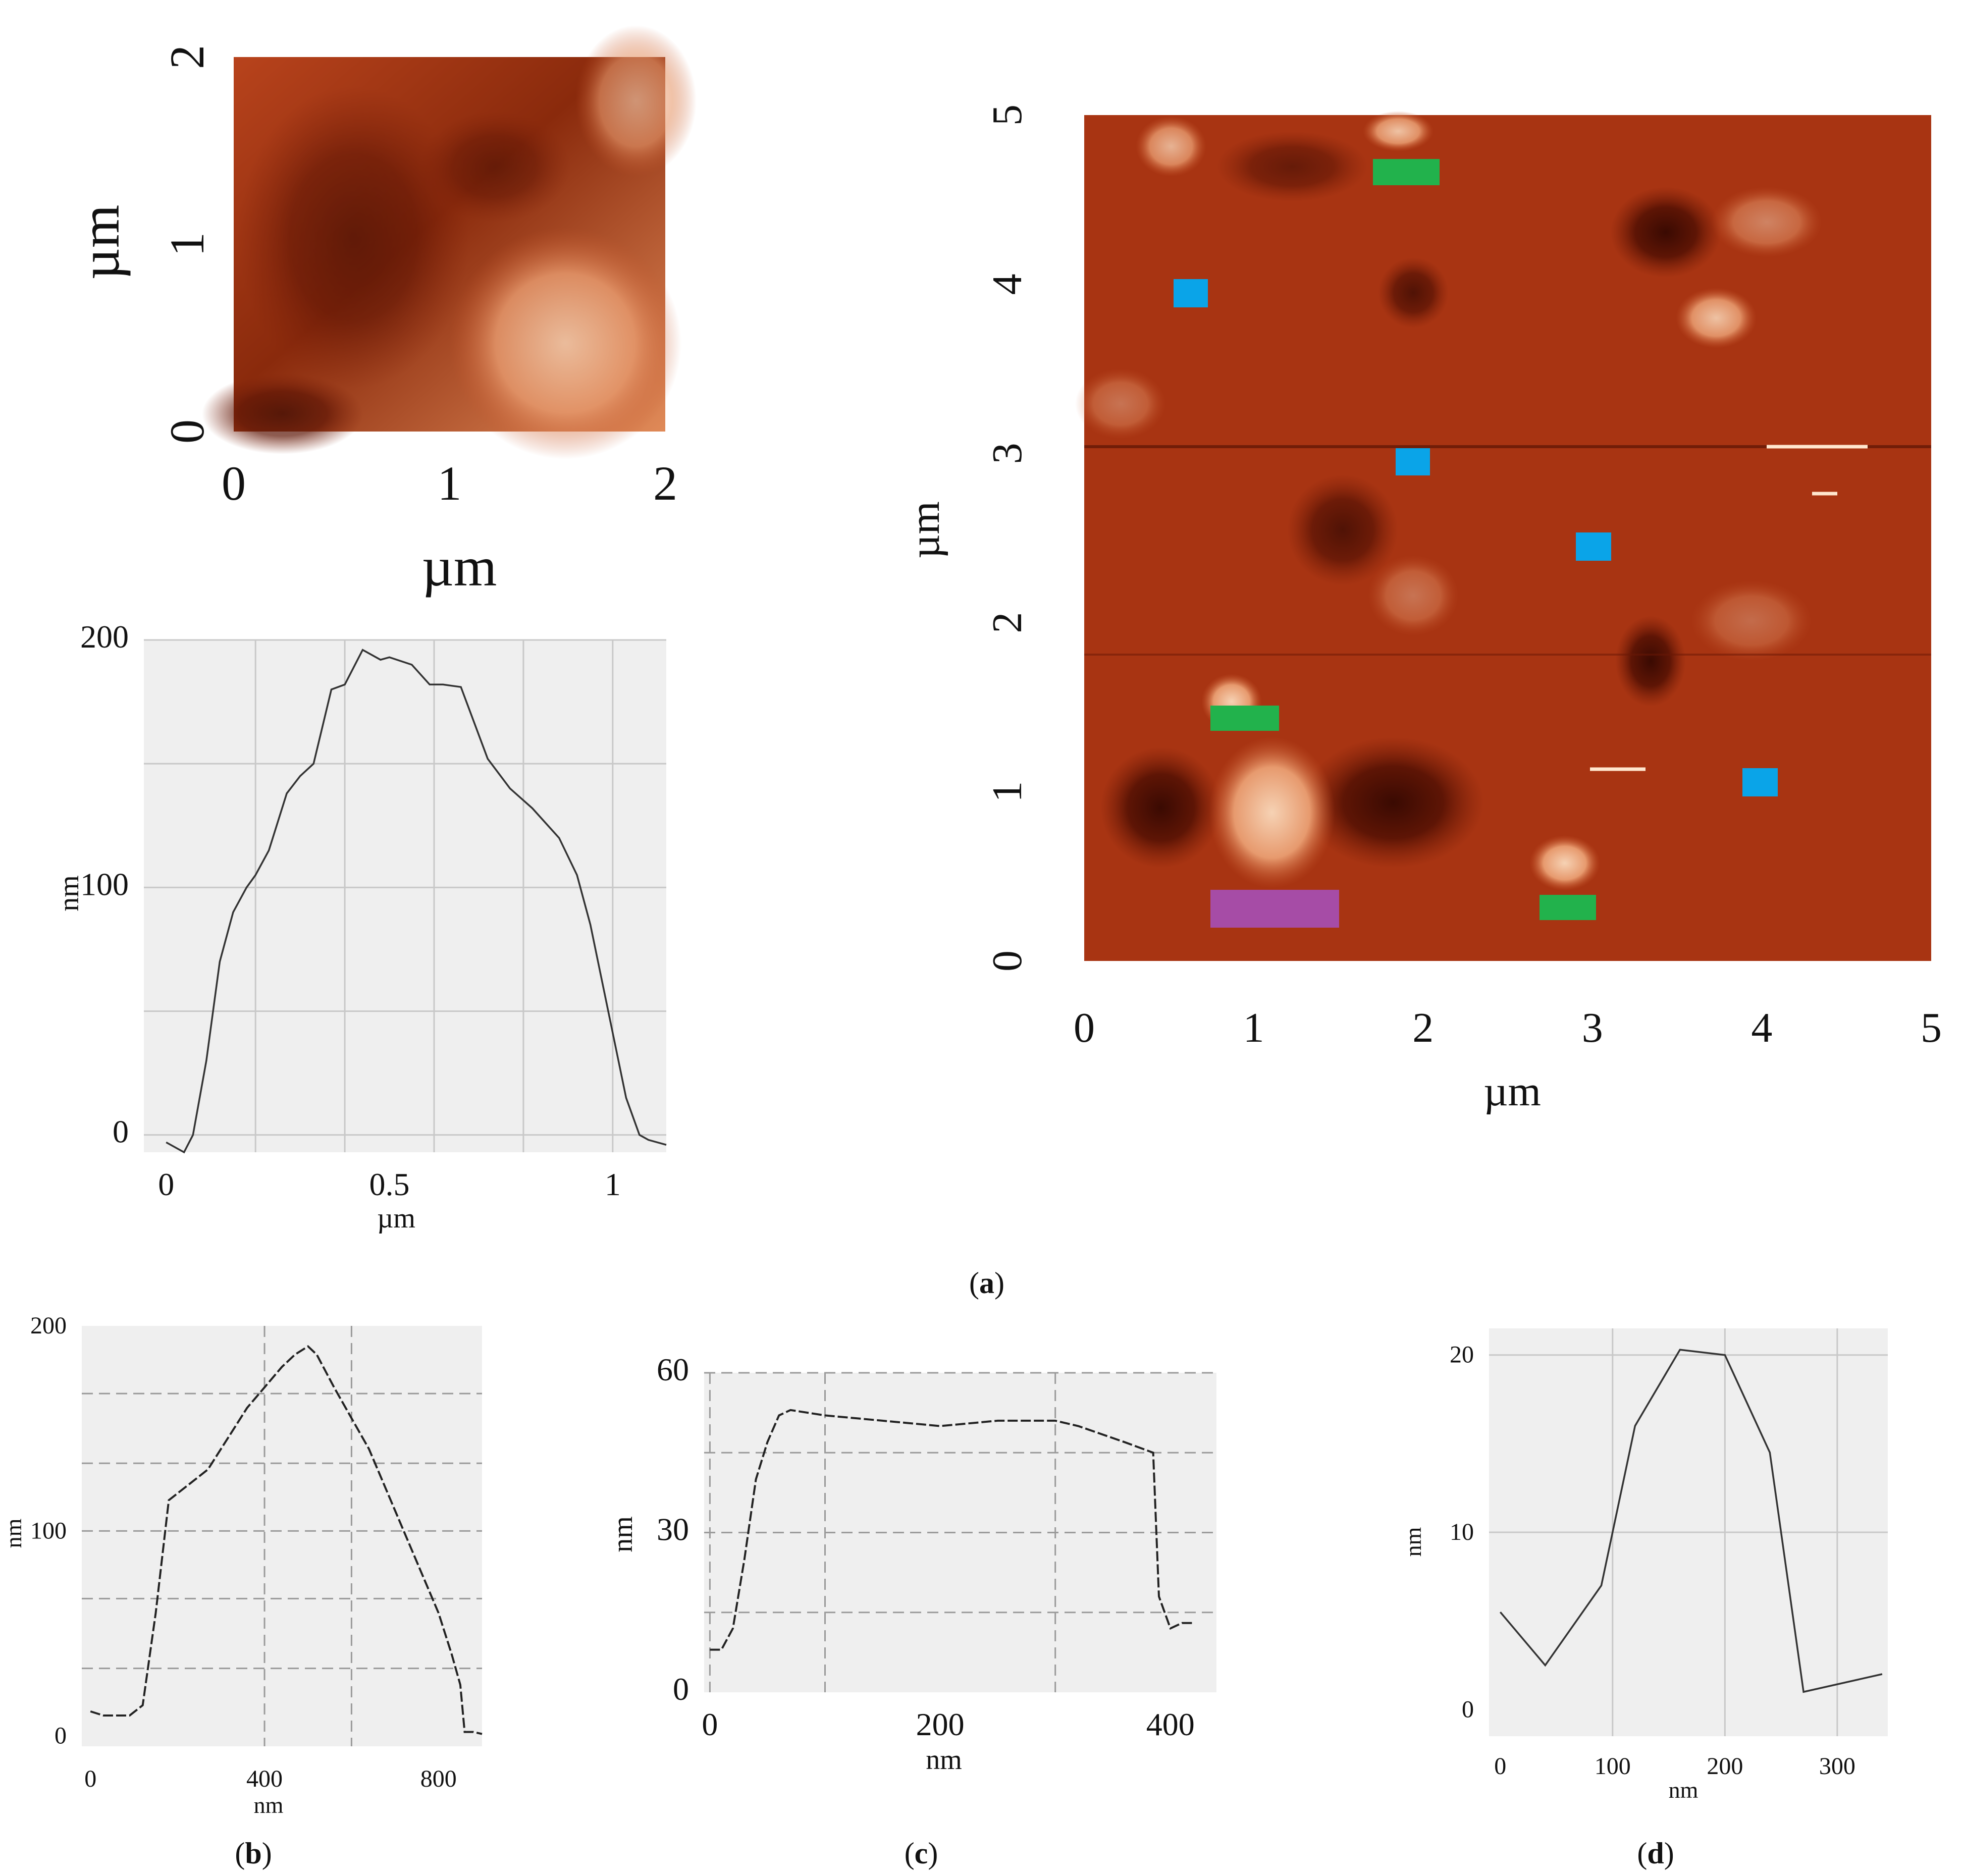 The width and height of the screenshot is (1963, 1876). What do you see at coordinates (48, 1530) in the screenshot?
I see `profile-b-ytick-1: 100` at bounding box center [48, 1530].